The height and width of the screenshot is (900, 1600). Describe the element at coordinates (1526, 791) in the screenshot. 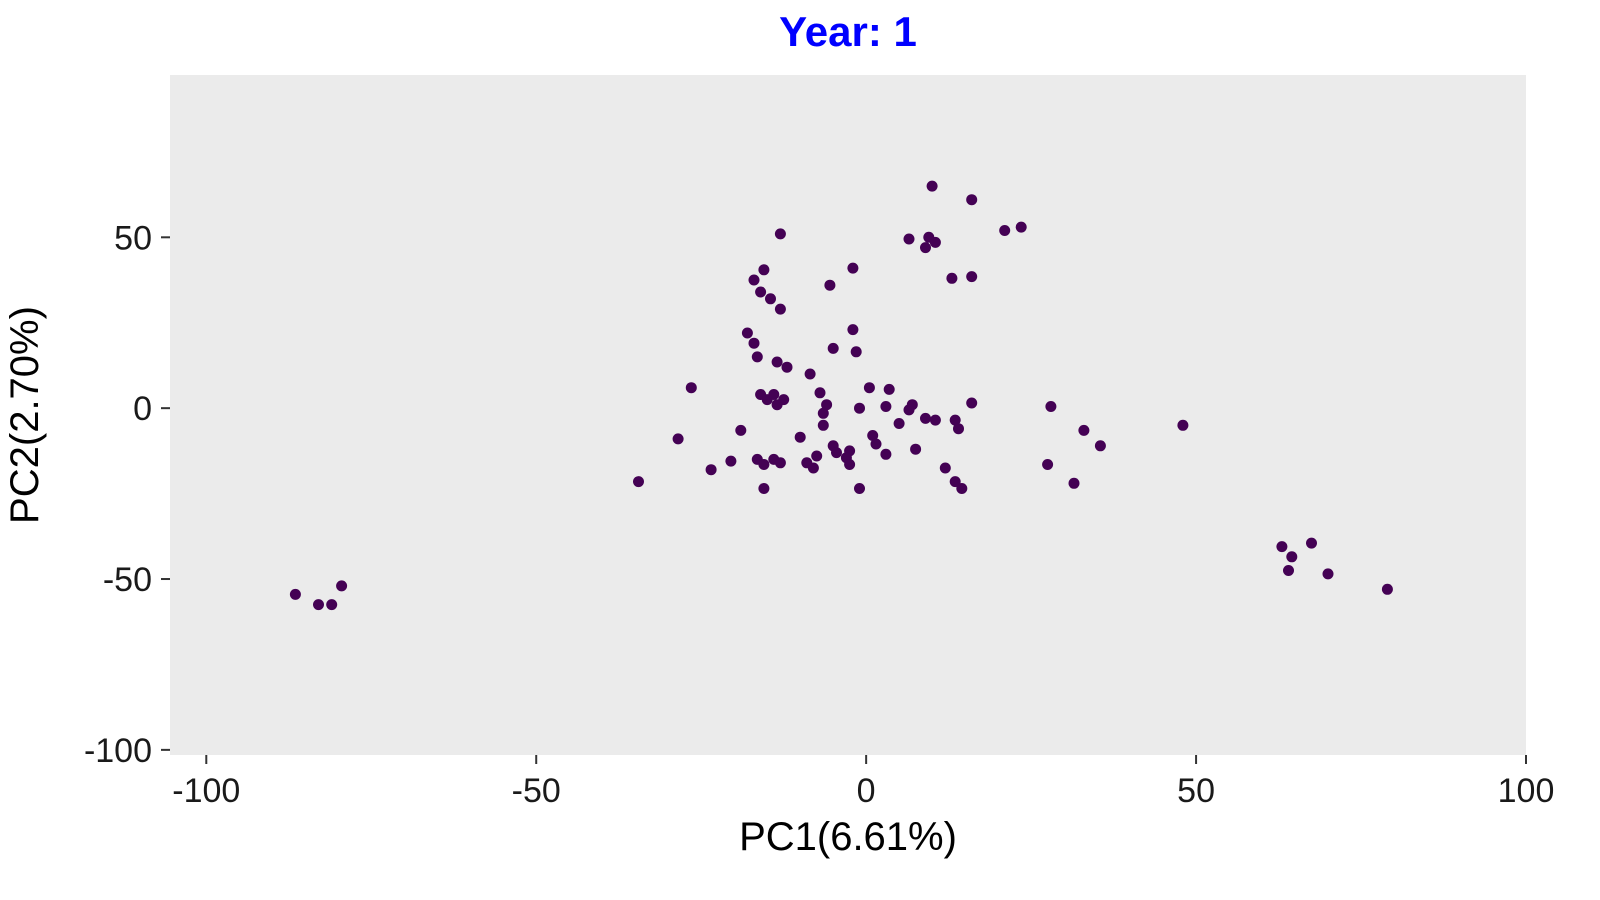

I see `x-tick-label: 100` at that location.